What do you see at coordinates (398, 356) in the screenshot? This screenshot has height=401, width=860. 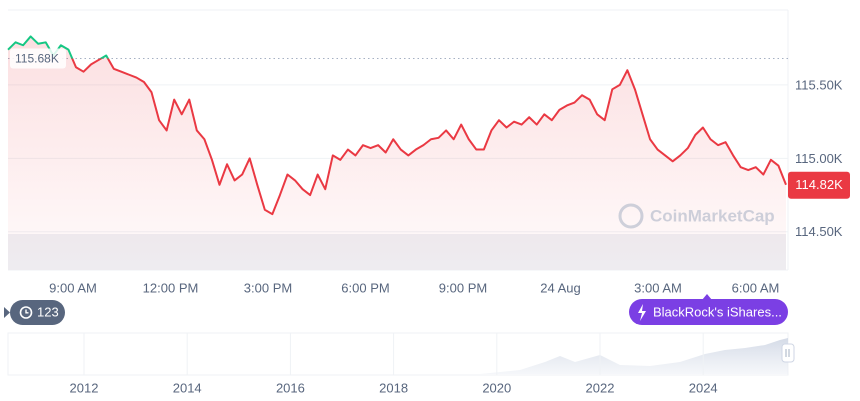 I see `navigator-area` at bounding box center [398, 356].